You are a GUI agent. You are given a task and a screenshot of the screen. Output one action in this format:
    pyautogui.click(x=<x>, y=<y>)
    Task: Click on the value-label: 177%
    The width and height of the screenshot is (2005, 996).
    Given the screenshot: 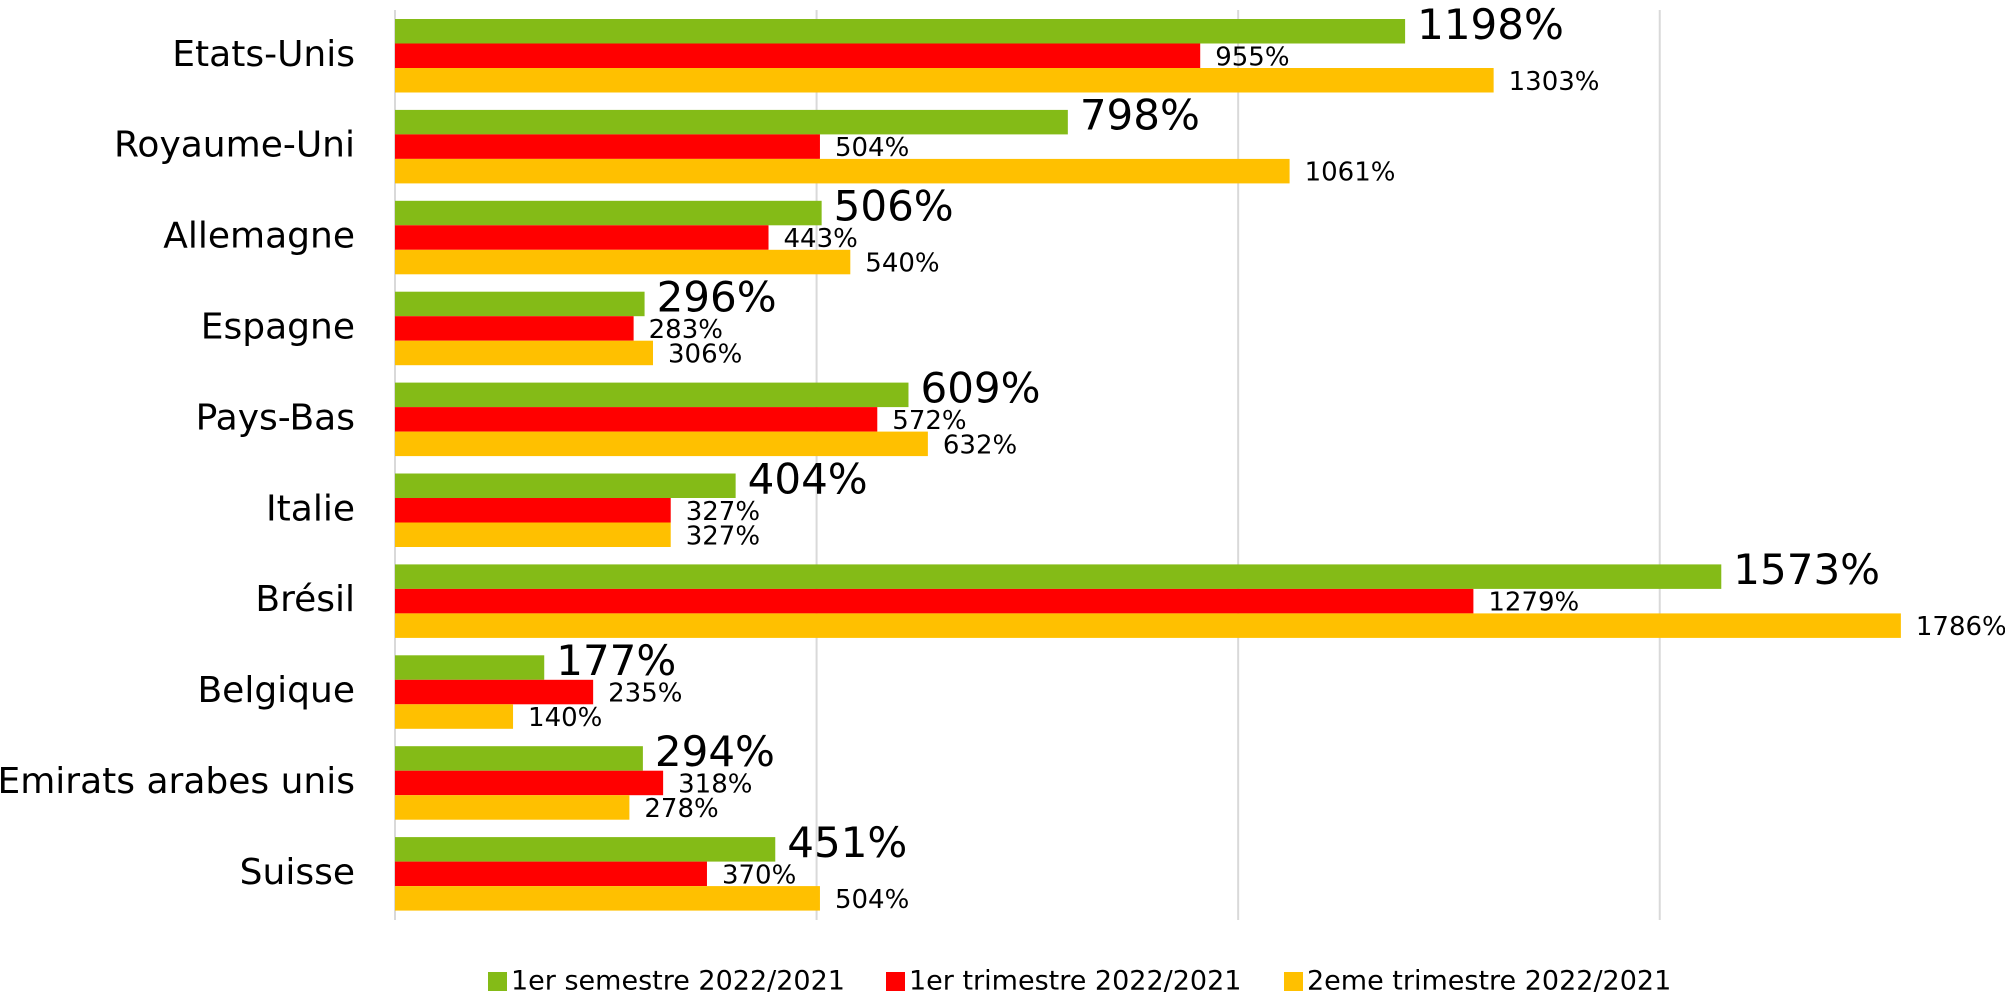 What is the action you would take?
    pyautogui.click(x=616, y=660)
    